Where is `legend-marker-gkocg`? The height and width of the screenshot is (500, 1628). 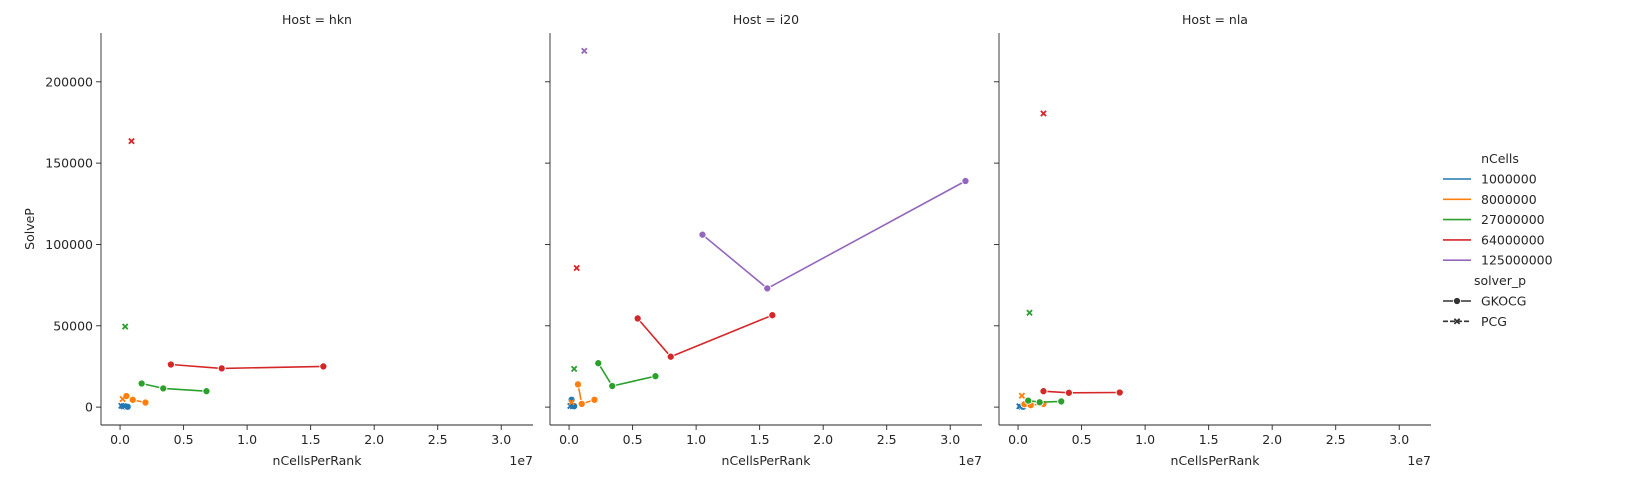 legend-marker-gkocg is located at coordinates (1457, 301).